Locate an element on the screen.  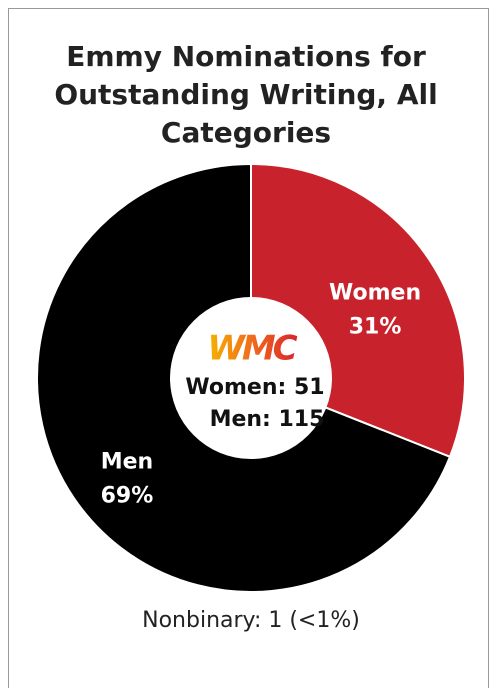
slice-label: Women is located at coordinates (375, 293).